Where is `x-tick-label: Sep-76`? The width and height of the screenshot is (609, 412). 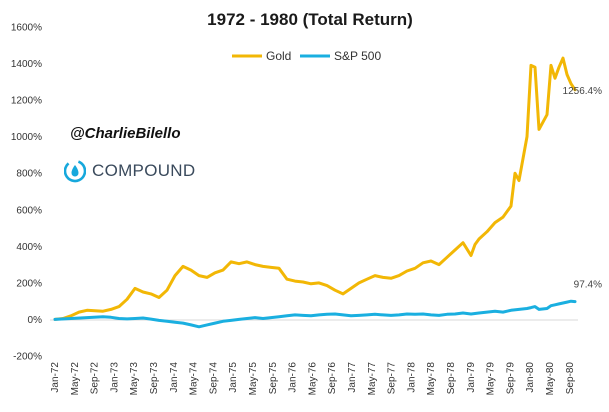
x-tick-label: Sep-76 is located at coordinates (332, 378).